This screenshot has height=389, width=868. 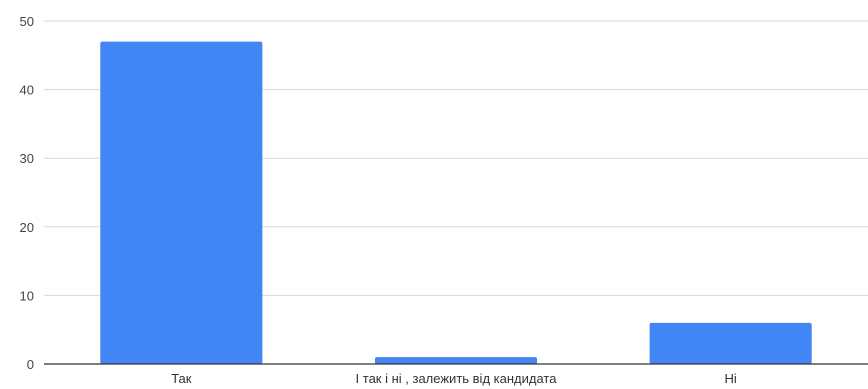 What do you see at coordinates (27, 295) in the screenshot?
I see `y-tick-label: 10` at bounding box center [27, 295].